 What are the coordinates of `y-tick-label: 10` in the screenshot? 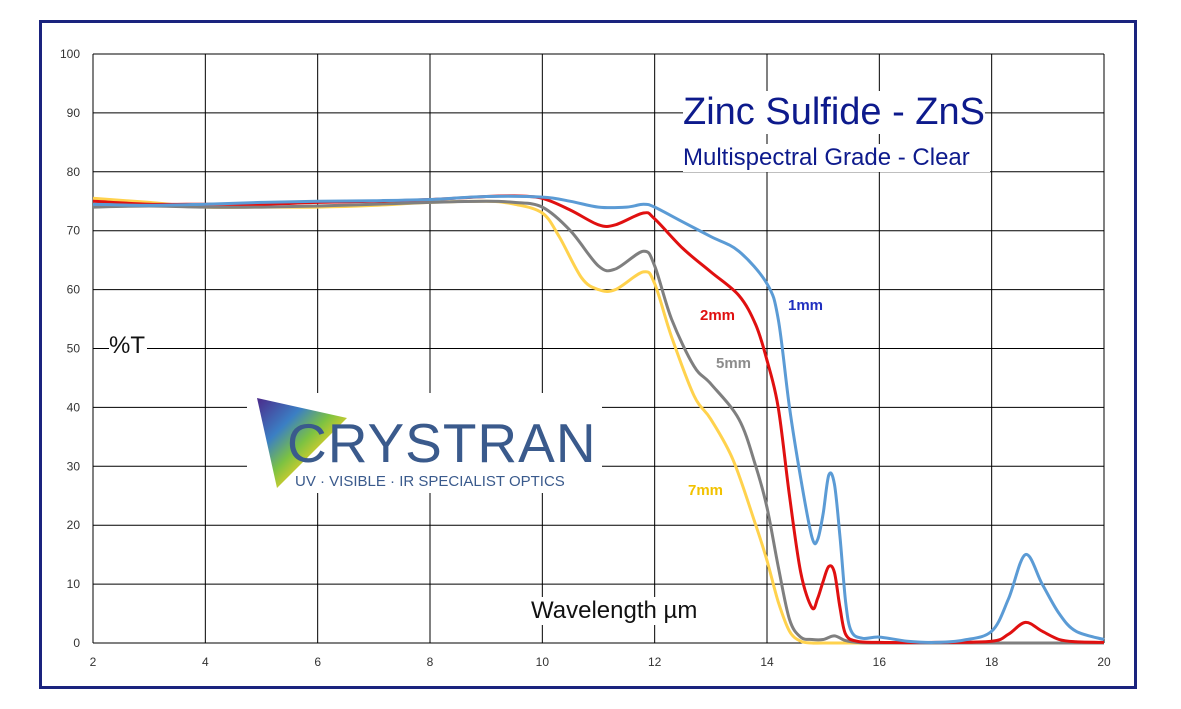 It's located at (74, 584).